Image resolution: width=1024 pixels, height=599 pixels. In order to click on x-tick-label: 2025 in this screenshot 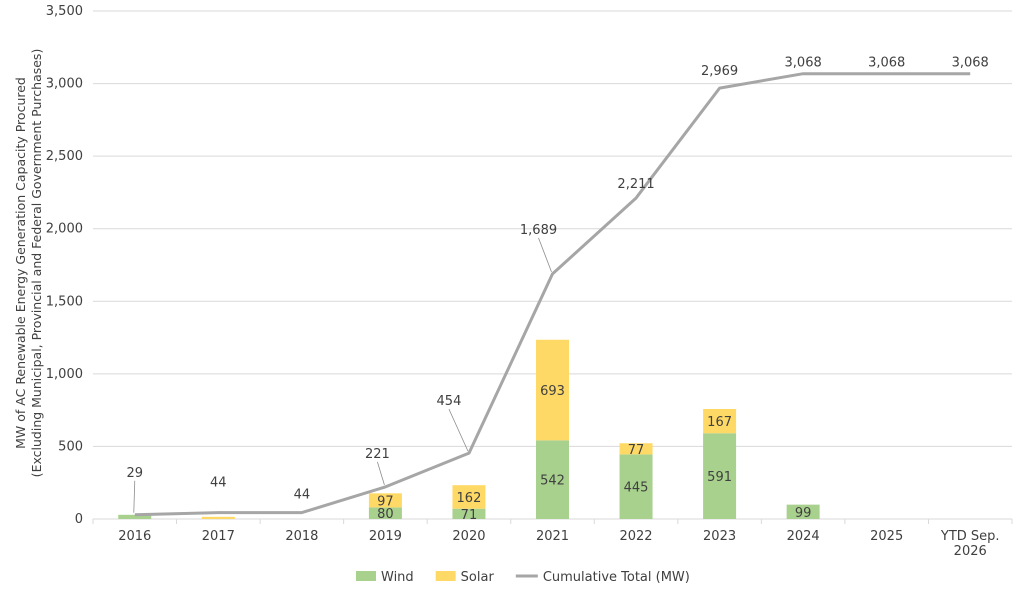, I will do `click(886, 536)`.